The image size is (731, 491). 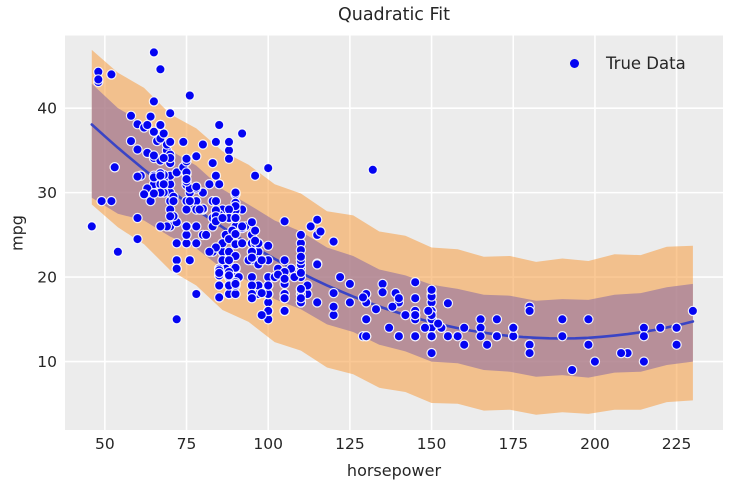 What do you see at coordinates (432, 444) in the screenshot?
I see `x-tick-label: 150` at bounding box center [432, 444].